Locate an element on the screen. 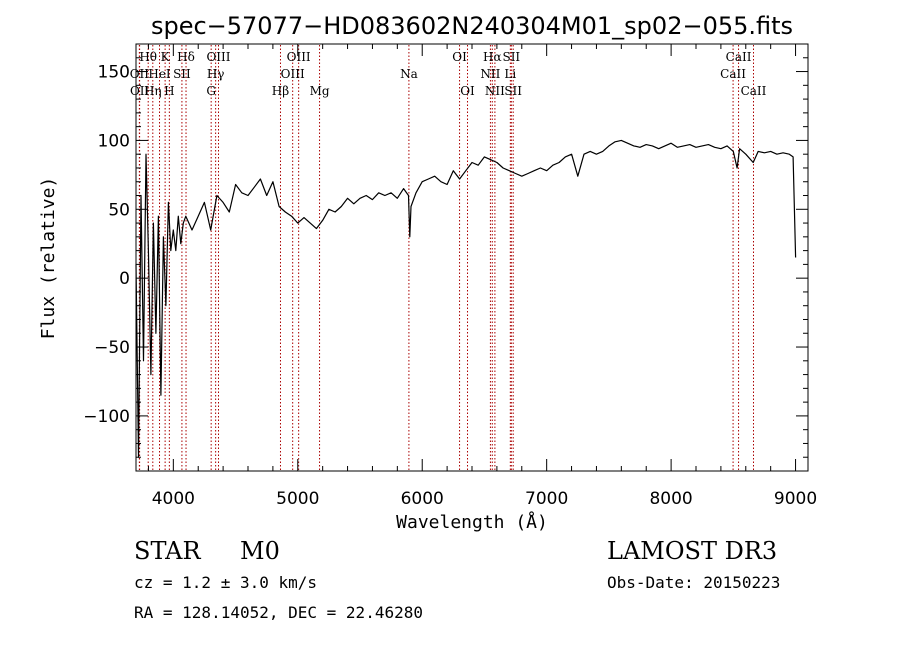 Image resolution: width=900 pixels, height=649 pixels. survey-name: LAMOST DR3 is located at coordinates (692, 551).